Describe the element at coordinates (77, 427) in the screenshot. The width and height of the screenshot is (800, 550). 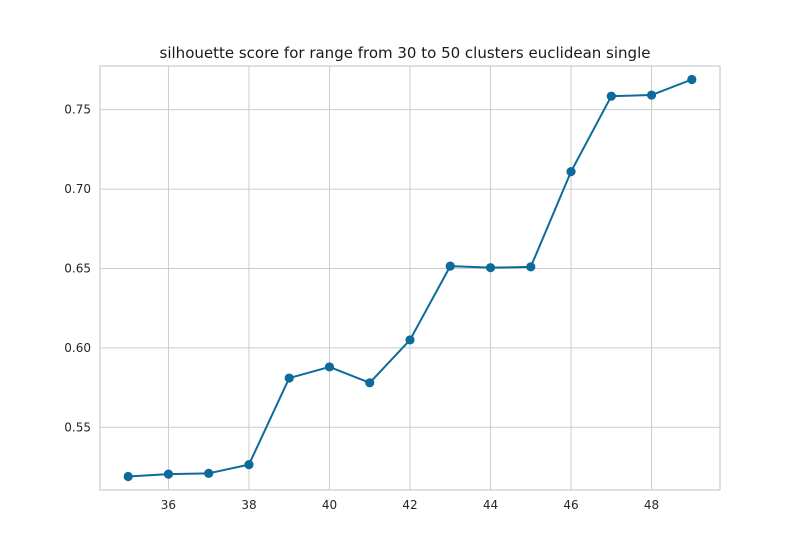
I see `y-tick-label: 0.55` at that location.